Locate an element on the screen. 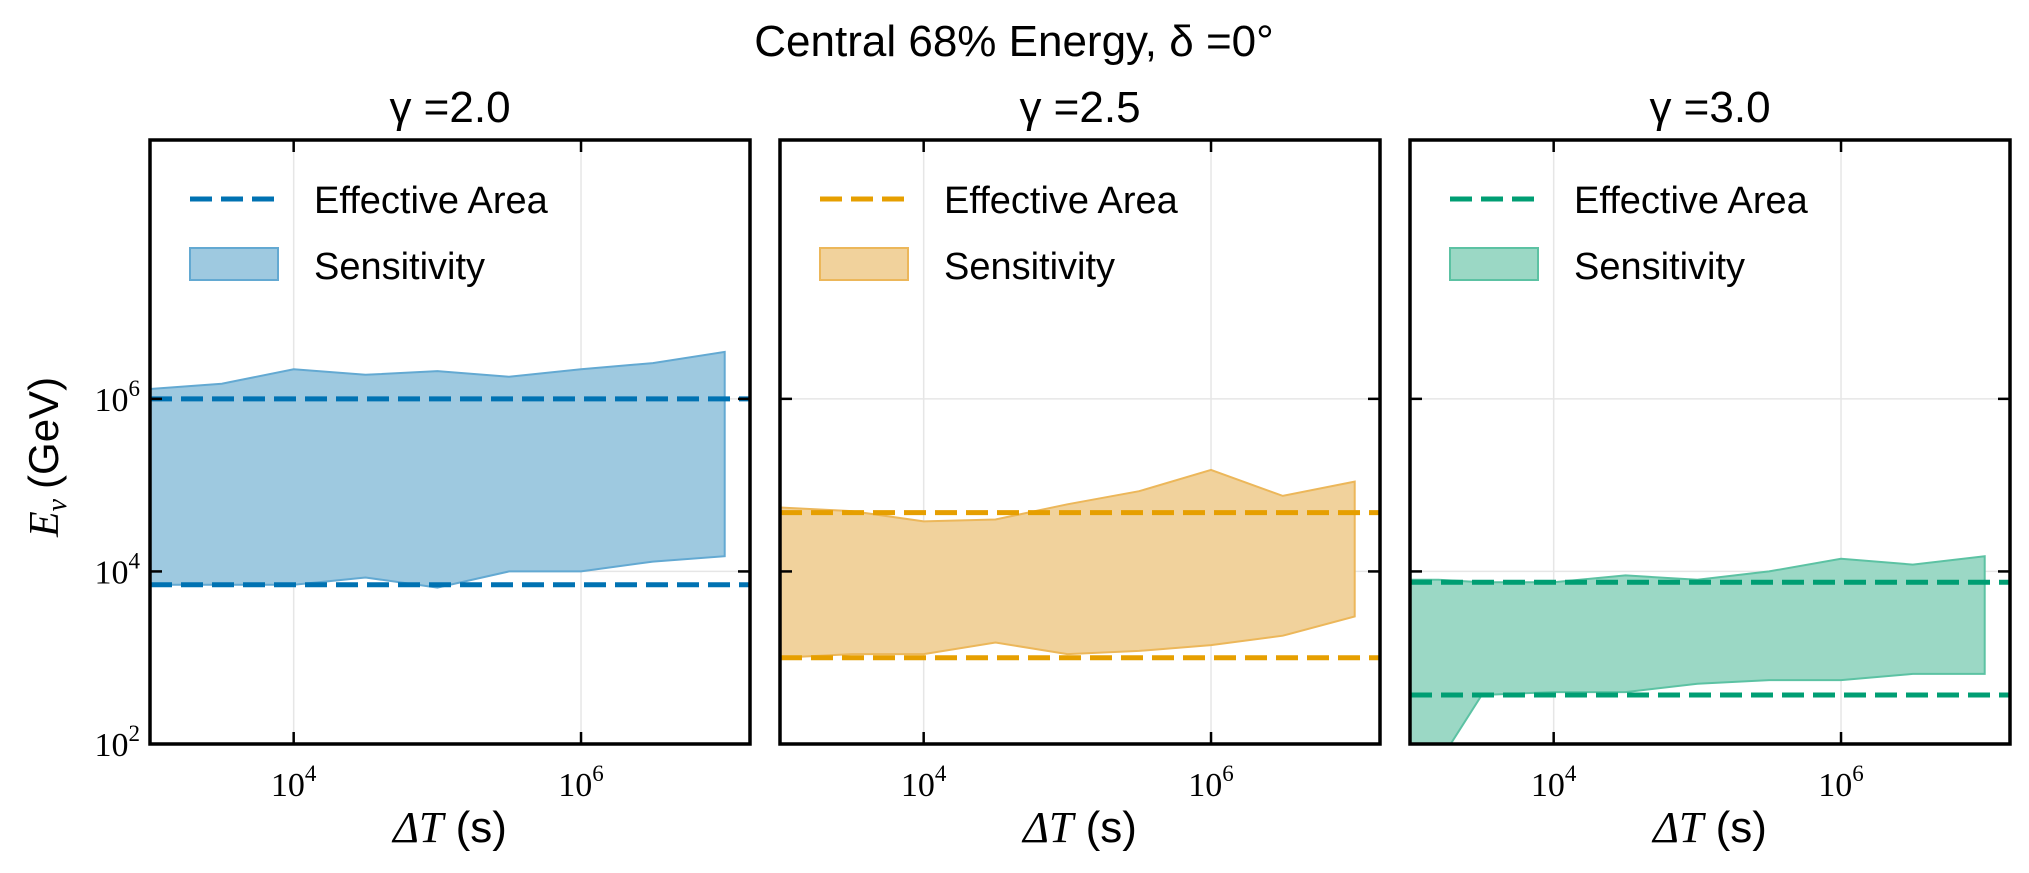 This screenshot has height=873, width=2029. panel-title: γ =3.0 is located at coordinates (1709, 107).